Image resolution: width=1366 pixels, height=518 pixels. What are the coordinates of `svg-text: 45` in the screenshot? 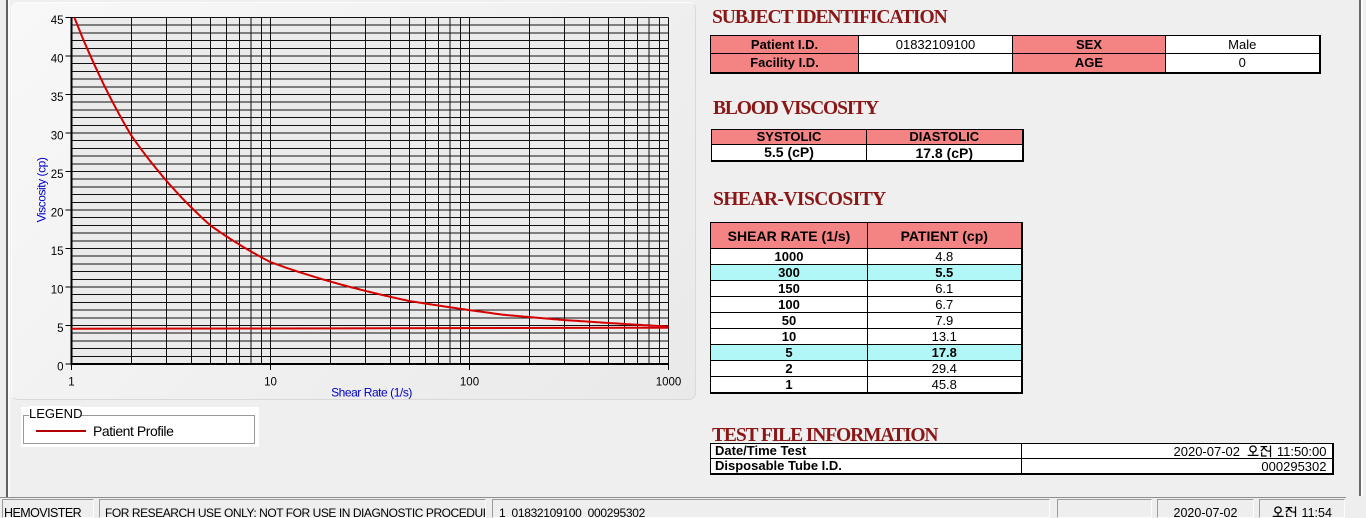 It's located at (57, 21).